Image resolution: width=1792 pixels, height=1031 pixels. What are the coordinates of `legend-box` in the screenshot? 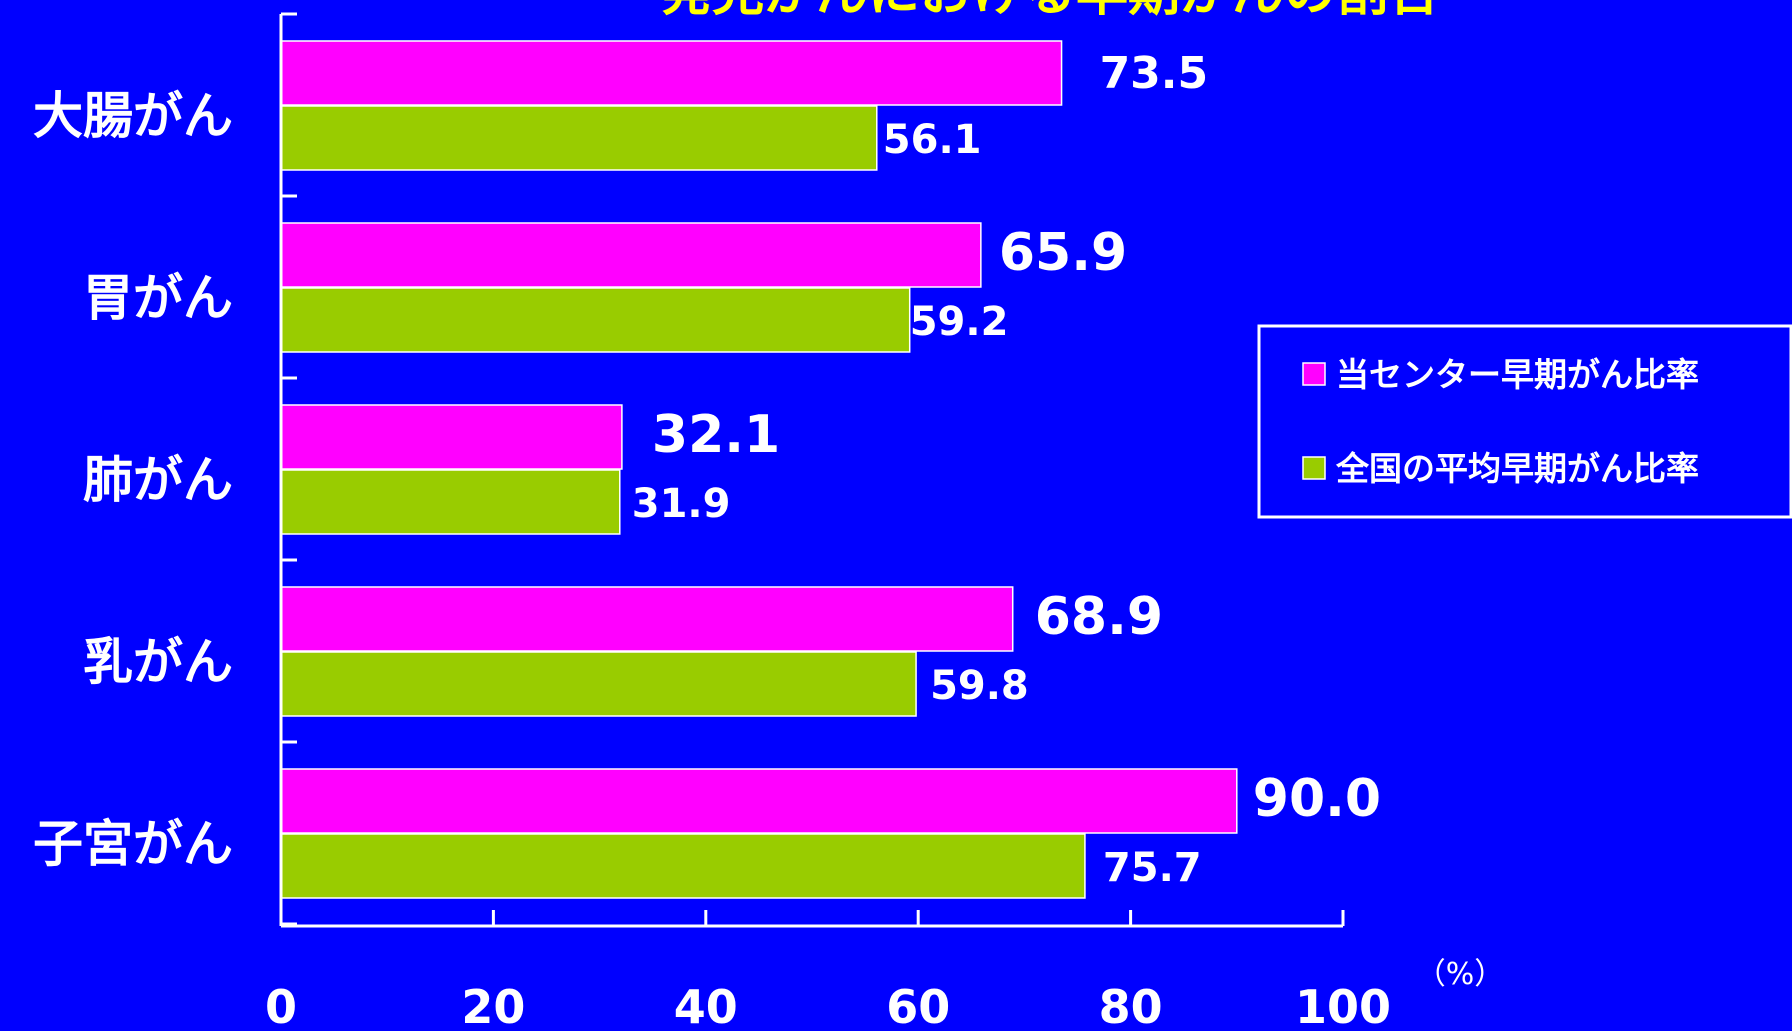 It's located at (1524, 421).